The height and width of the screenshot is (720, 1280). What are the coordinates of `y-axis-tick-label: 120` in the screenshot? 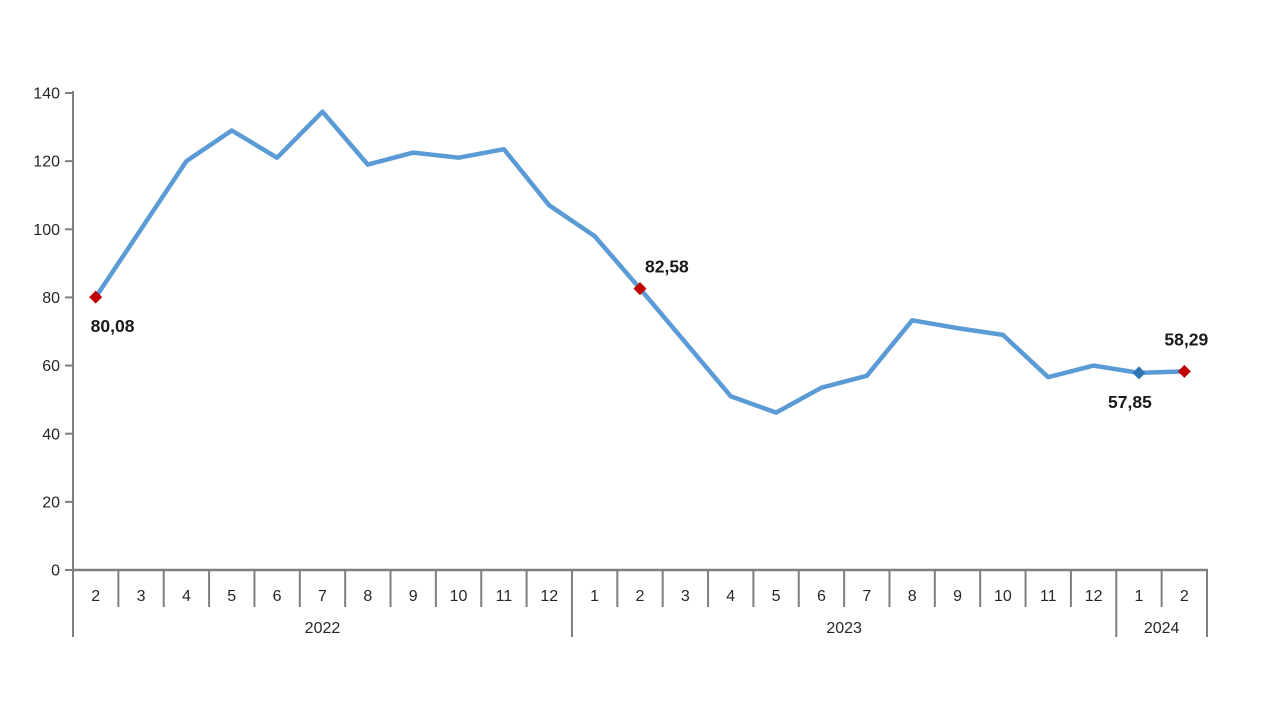 It's located at (46, 162).